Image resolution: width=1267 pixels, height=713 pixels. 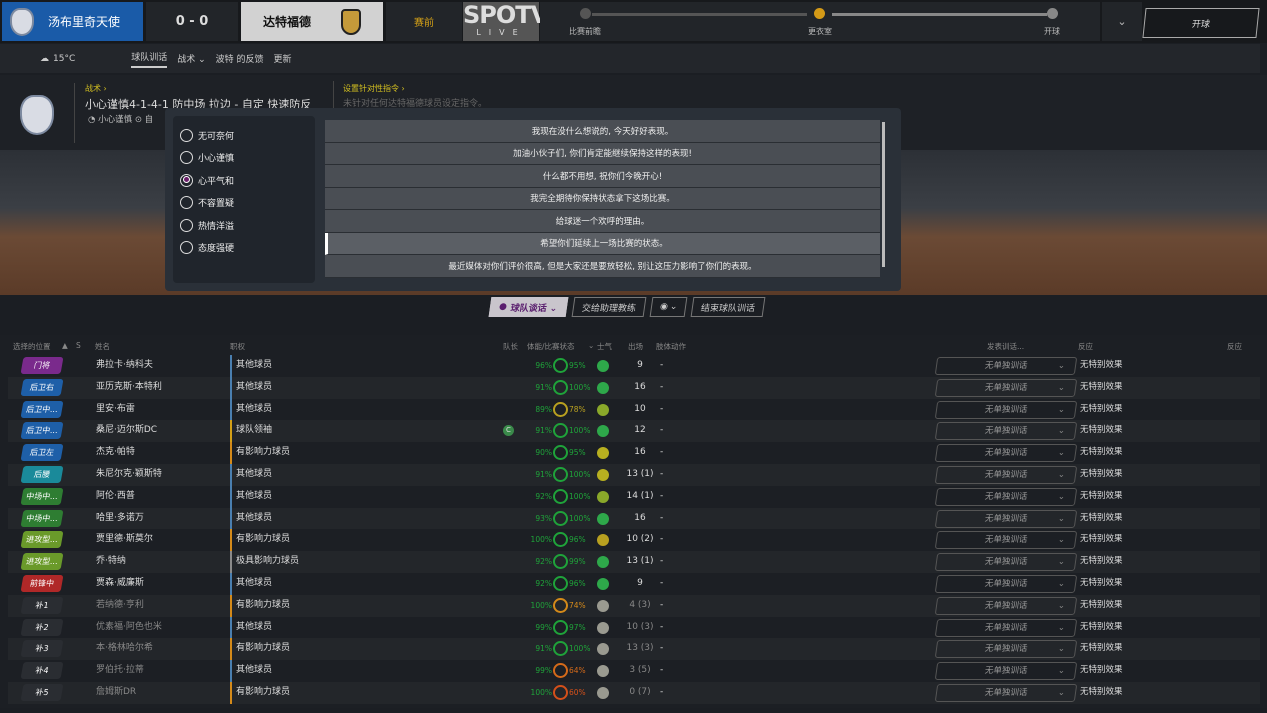 I want to click on col-s: S, so click(x=78, y=345).